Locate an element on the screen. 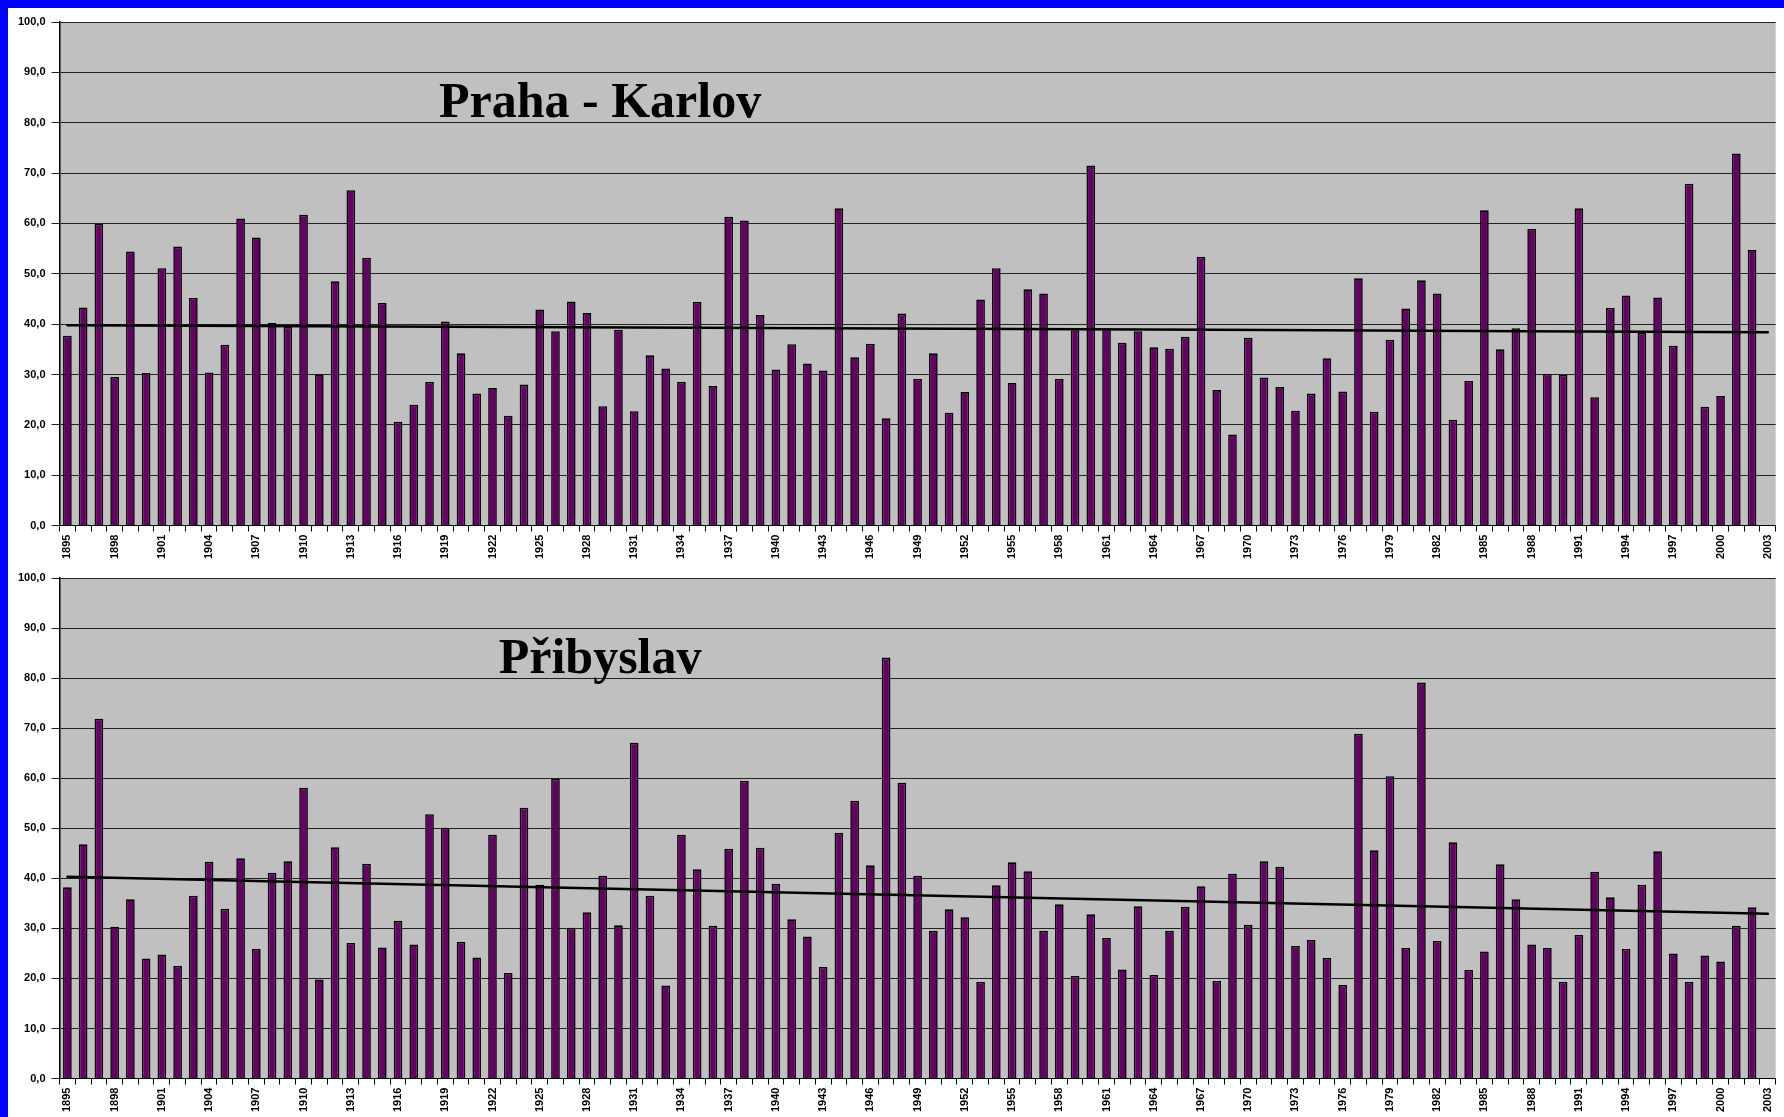 The image size is (1784, 1117). text: Přibyslav is located at coordinates (600, 655).